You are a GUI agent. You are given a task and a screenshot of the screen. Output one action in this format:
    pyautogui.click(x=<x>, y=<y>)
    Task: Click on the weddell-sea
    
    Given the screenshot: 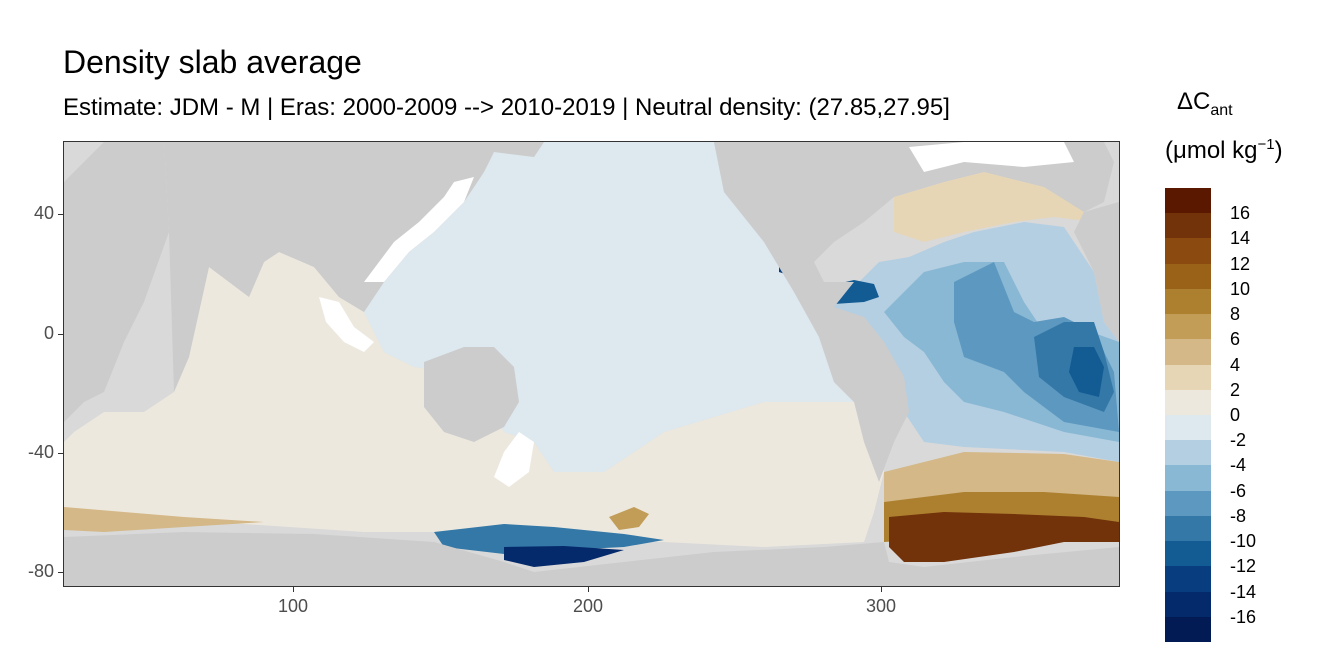 What is the action you would take?
    pyautogui.click(x=1004, y=537)
    